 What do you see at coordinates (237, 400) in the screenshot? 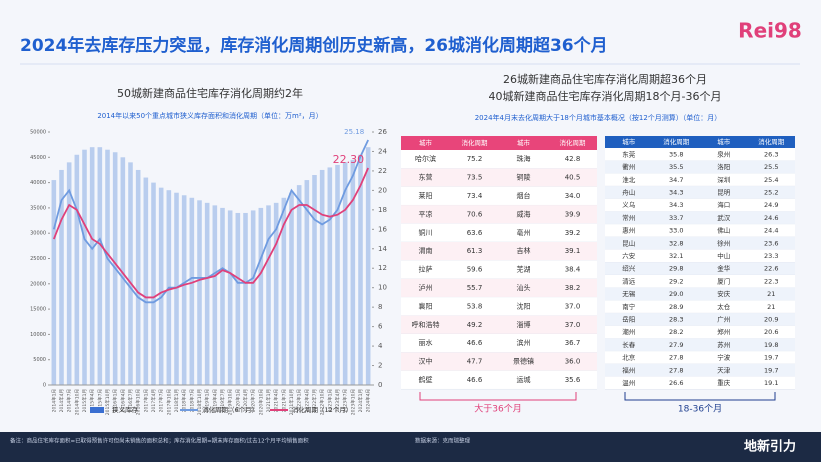
I see `x-tick-label: 2020年1月` at bounding box center [237, 400].